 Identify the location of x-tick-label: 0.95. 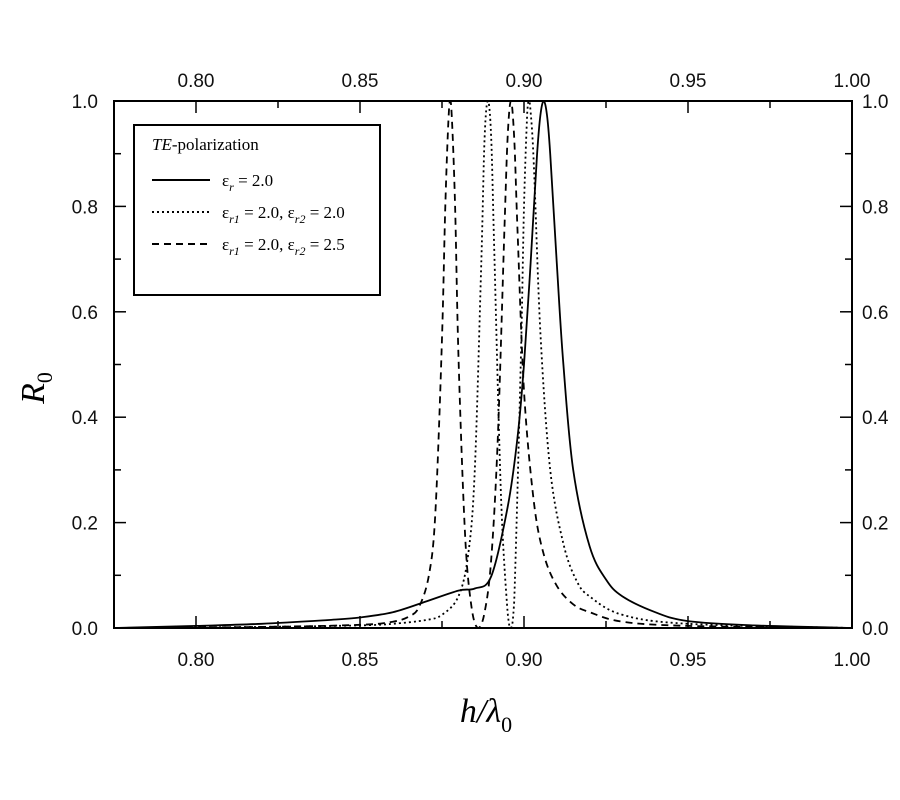
(688, 660).